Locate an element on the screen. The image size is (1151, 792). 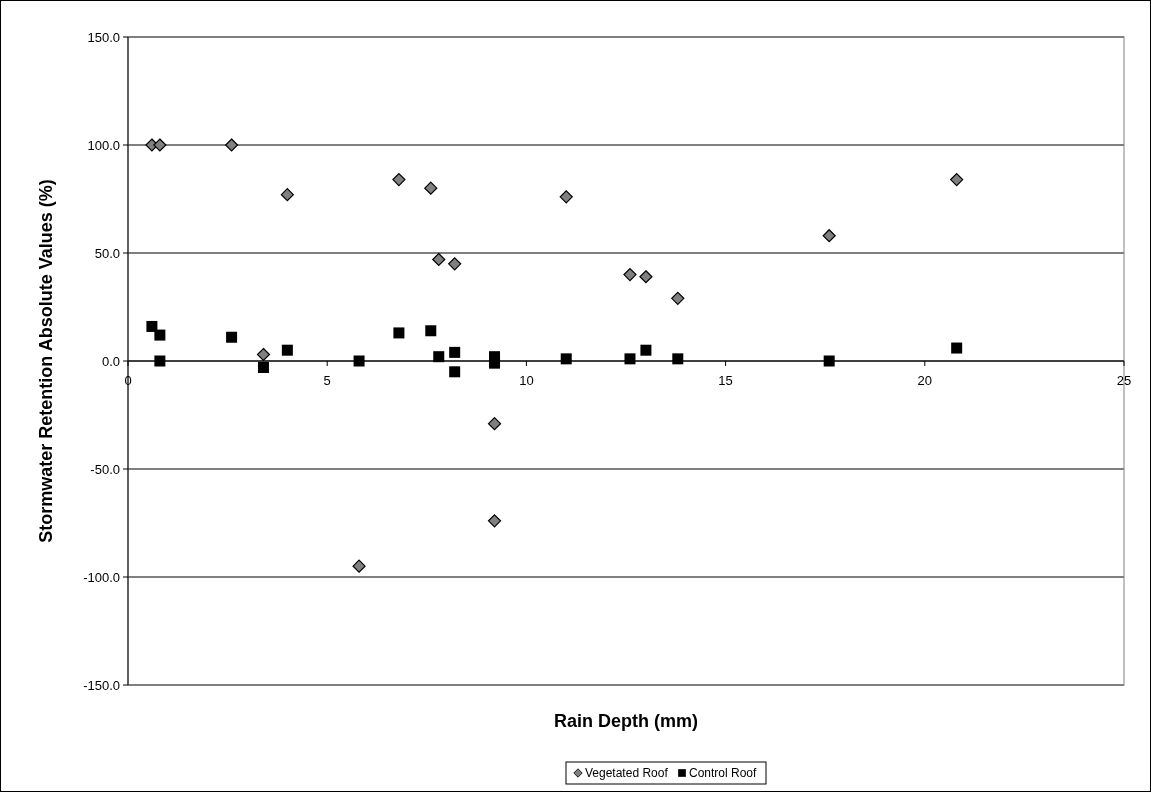
y-tick-label: -100.0 is located at coordinates (101, 577).